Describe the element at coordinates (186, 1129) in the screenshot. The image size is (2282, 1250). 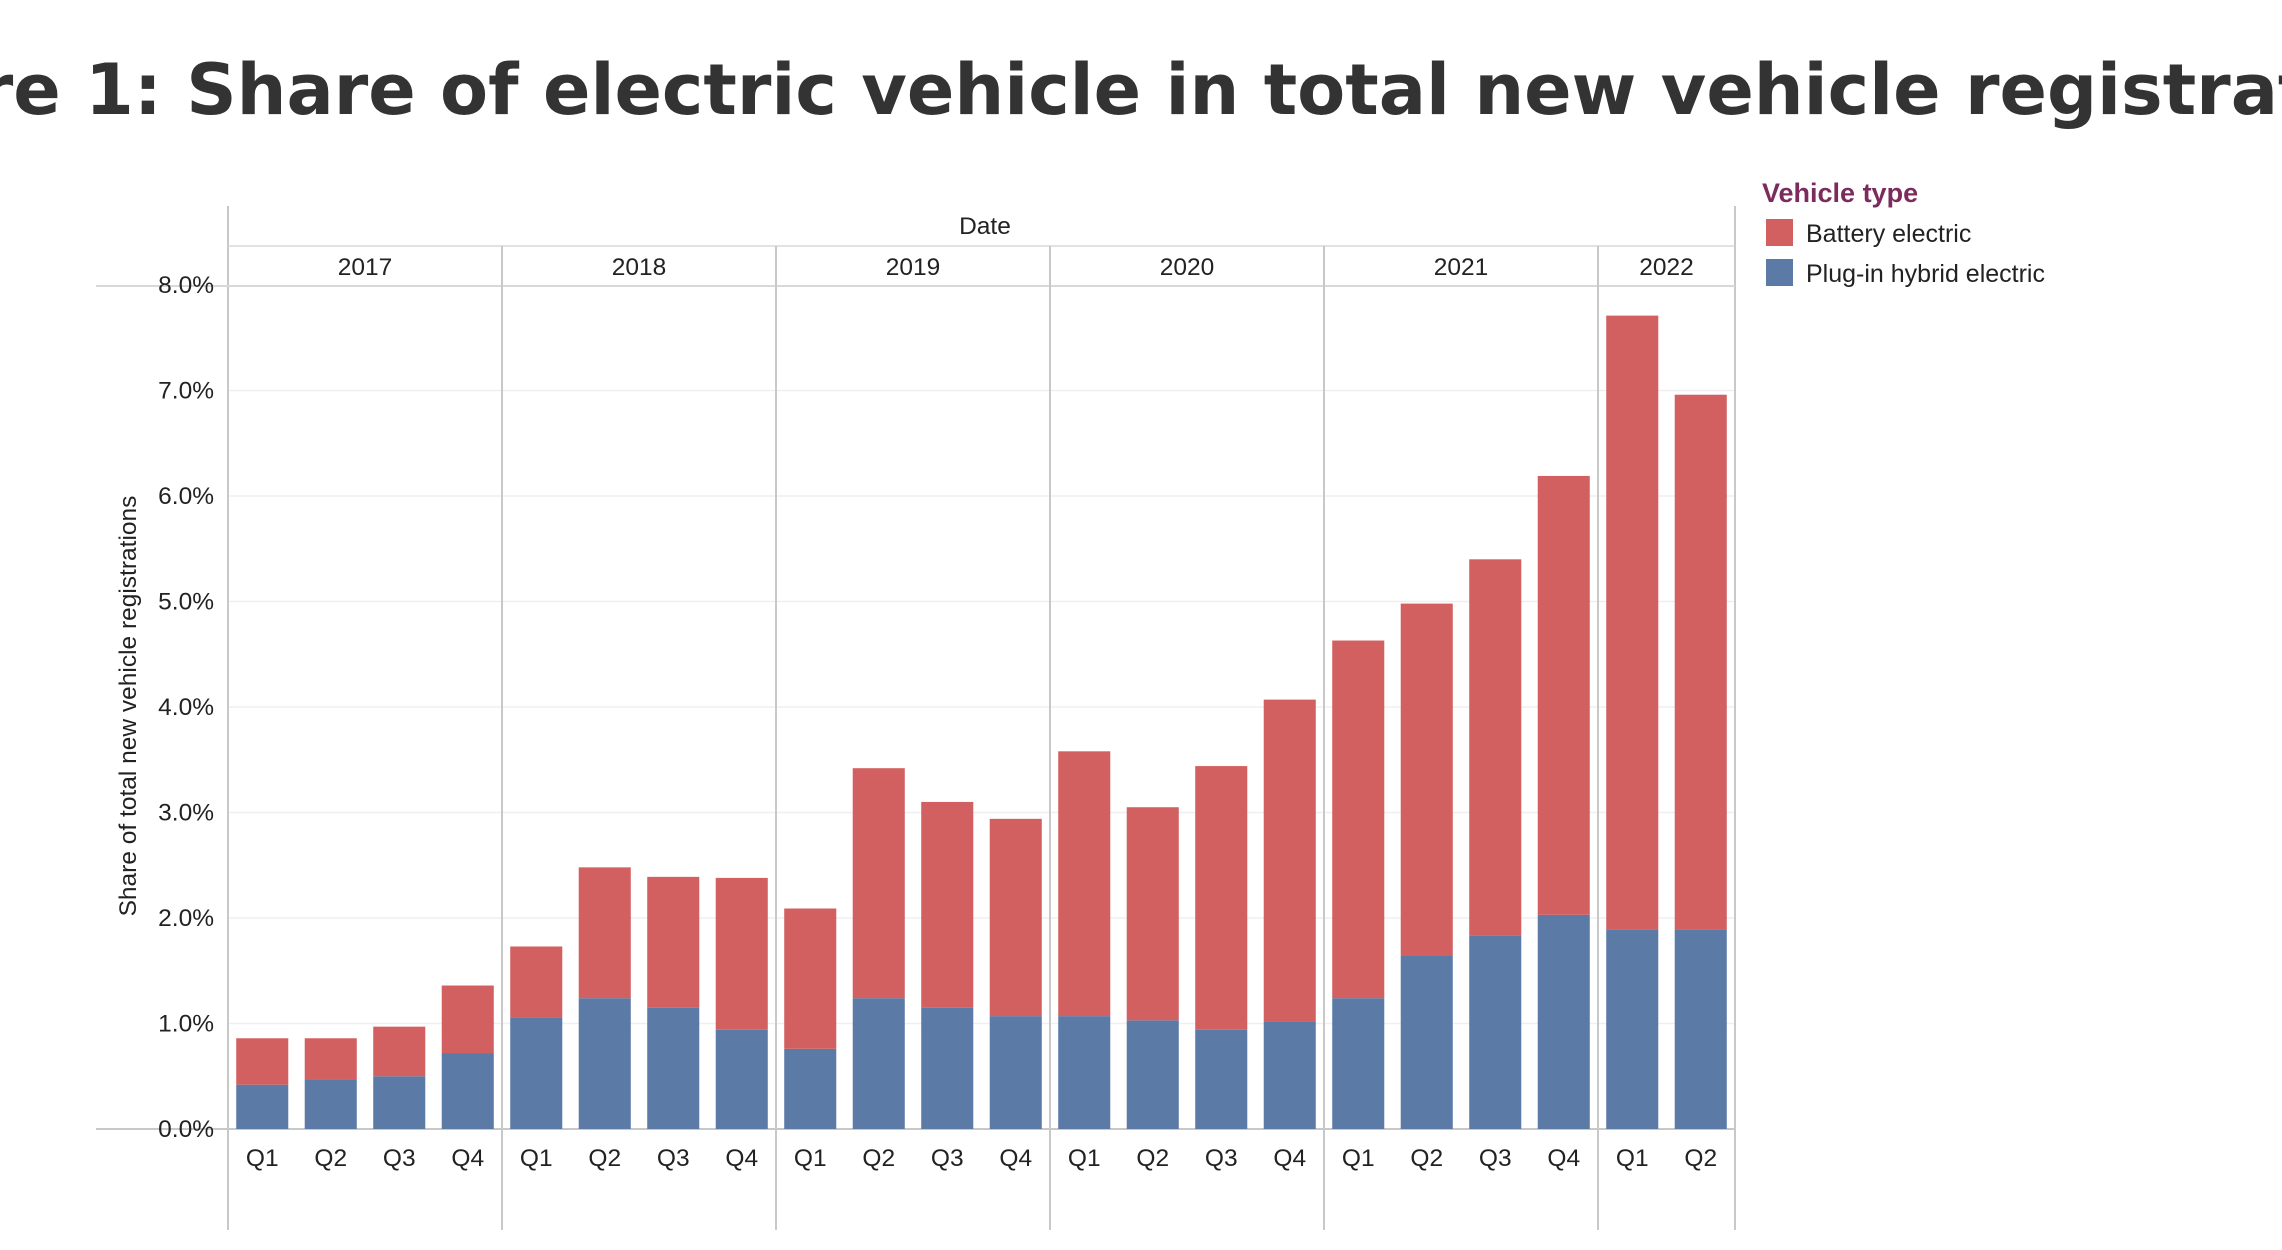
I see `y-tick-label: 0.0%` at that location.